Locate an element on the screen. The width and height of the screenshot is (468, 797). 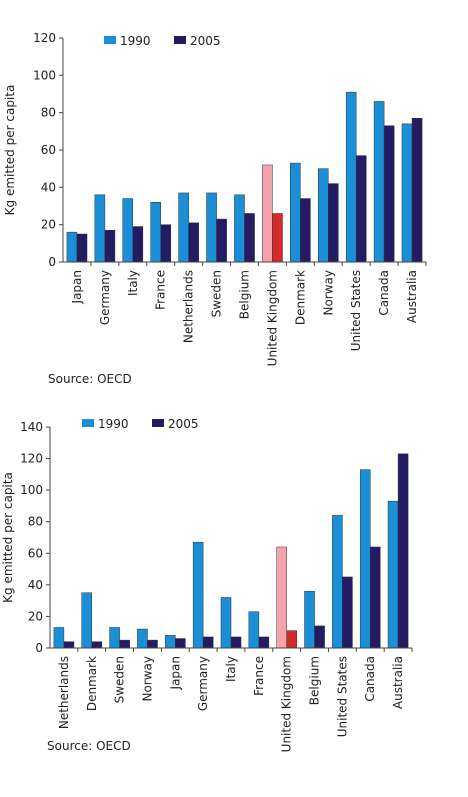
x-tick-label: Belgium is located at coordinates (315, 680).